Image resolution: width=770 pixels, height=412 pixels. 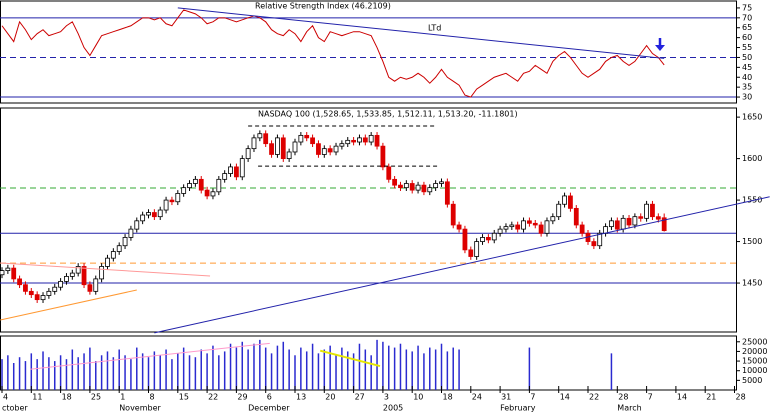 I want to click on x-tick-label: 31, so click(x=506, y=397).